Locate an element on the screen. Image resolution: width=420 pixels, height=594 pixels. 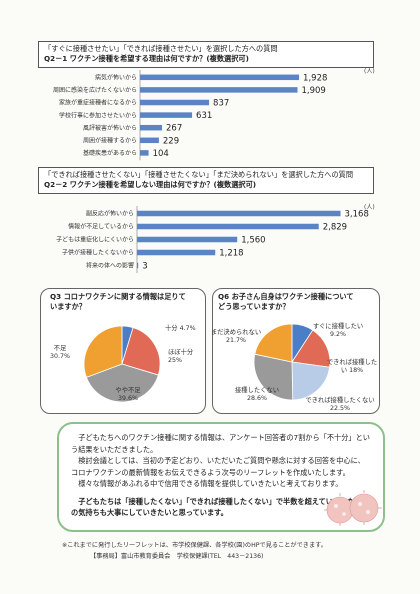
footer-contact: 【事務局】富山市教育委員会 学校保健課(TEL 443－2136) is located at coordinates (177, 556).